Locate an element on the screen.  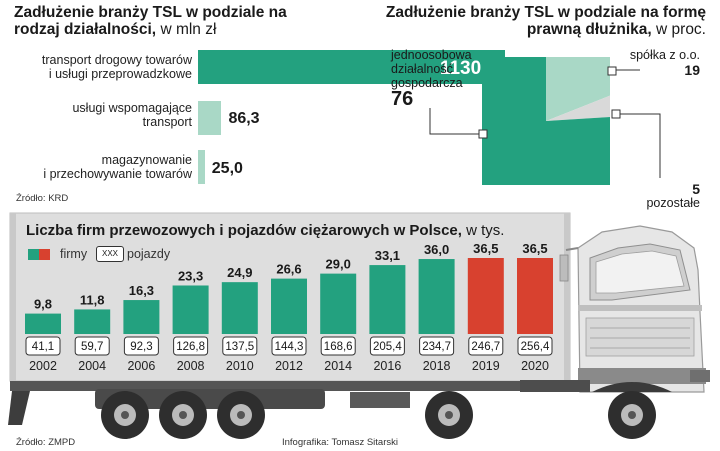
vehicles-value-label: 126,8 is located at coordinates (190, 347).